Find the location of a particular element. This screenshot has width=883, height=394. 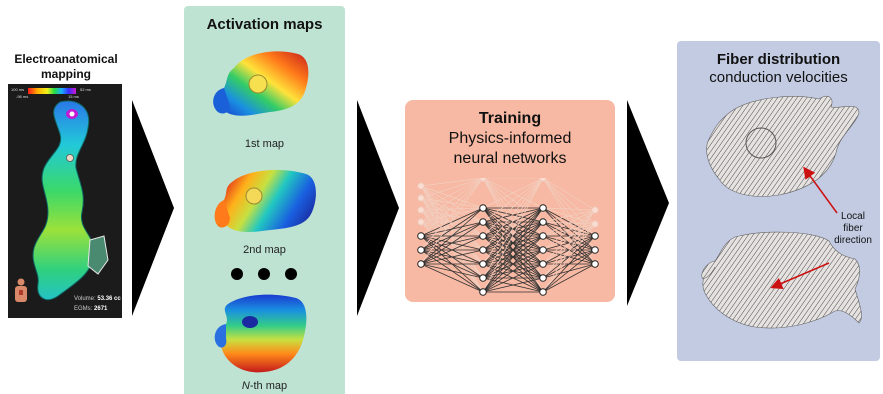

neural-network-diagram is located at coordinates (508, 237).